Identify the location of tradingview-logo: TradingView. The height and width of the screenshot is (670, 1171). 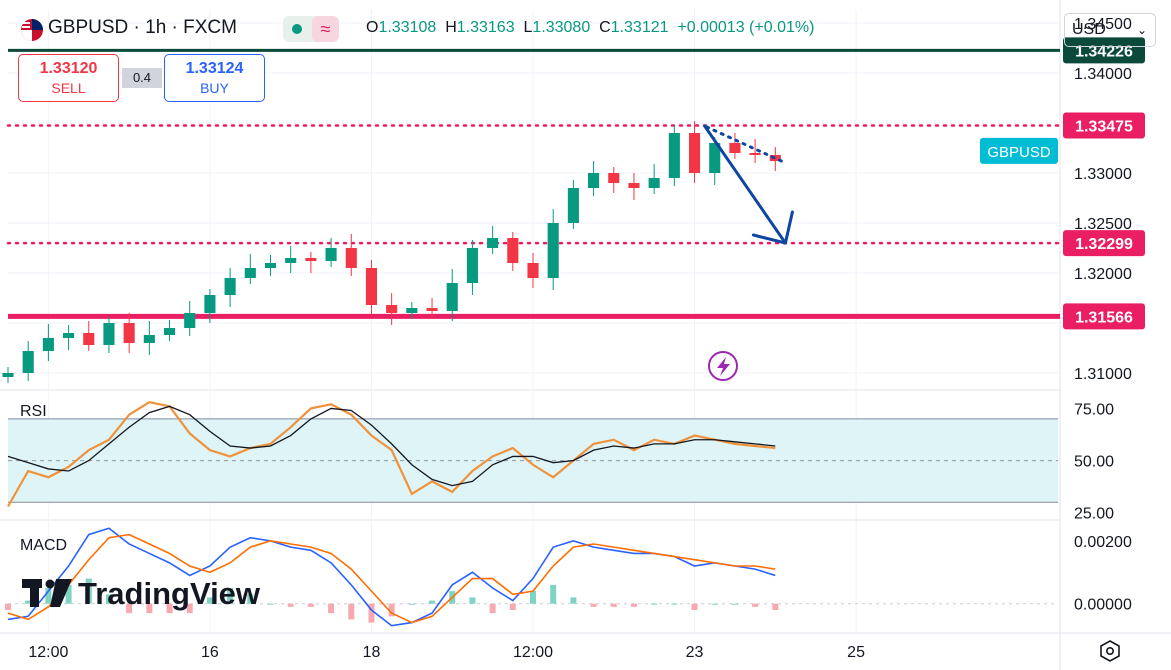
(141, 596).